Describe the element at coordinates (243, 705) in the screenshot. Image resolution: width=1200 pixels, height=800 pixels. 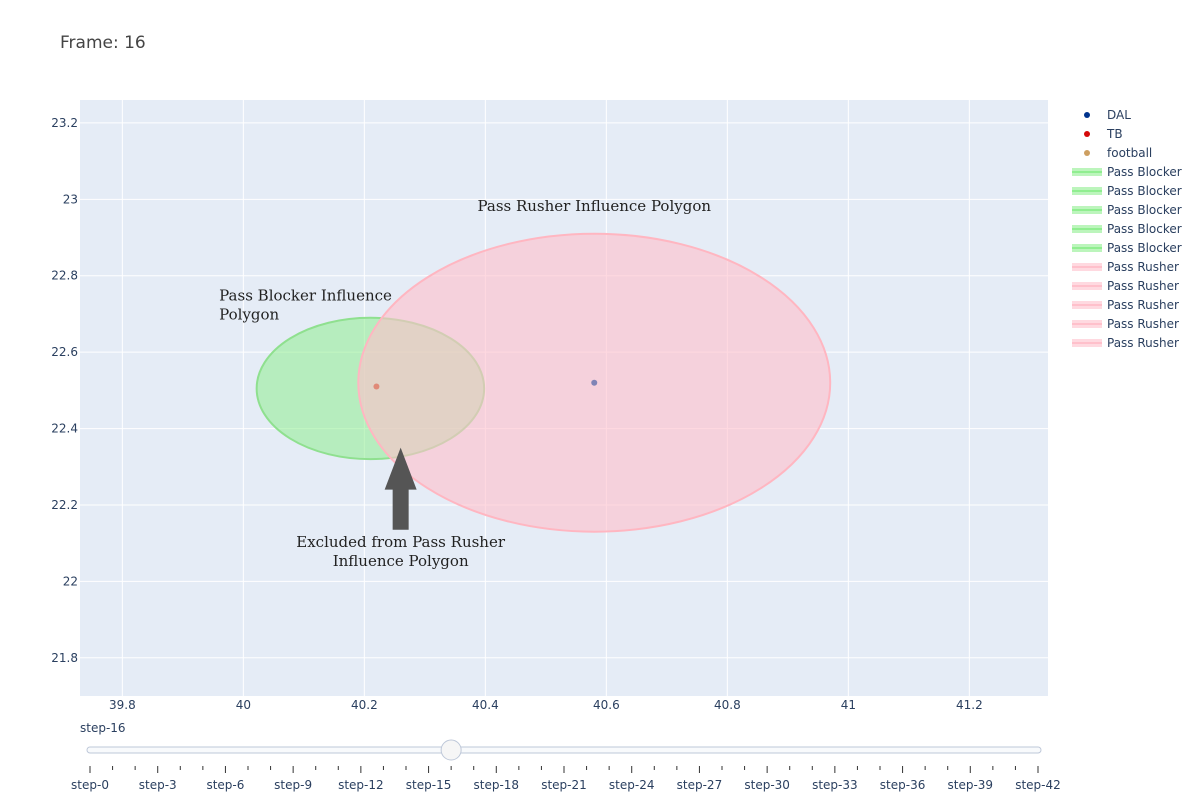
I see `x-tick-label: 40` at that location.